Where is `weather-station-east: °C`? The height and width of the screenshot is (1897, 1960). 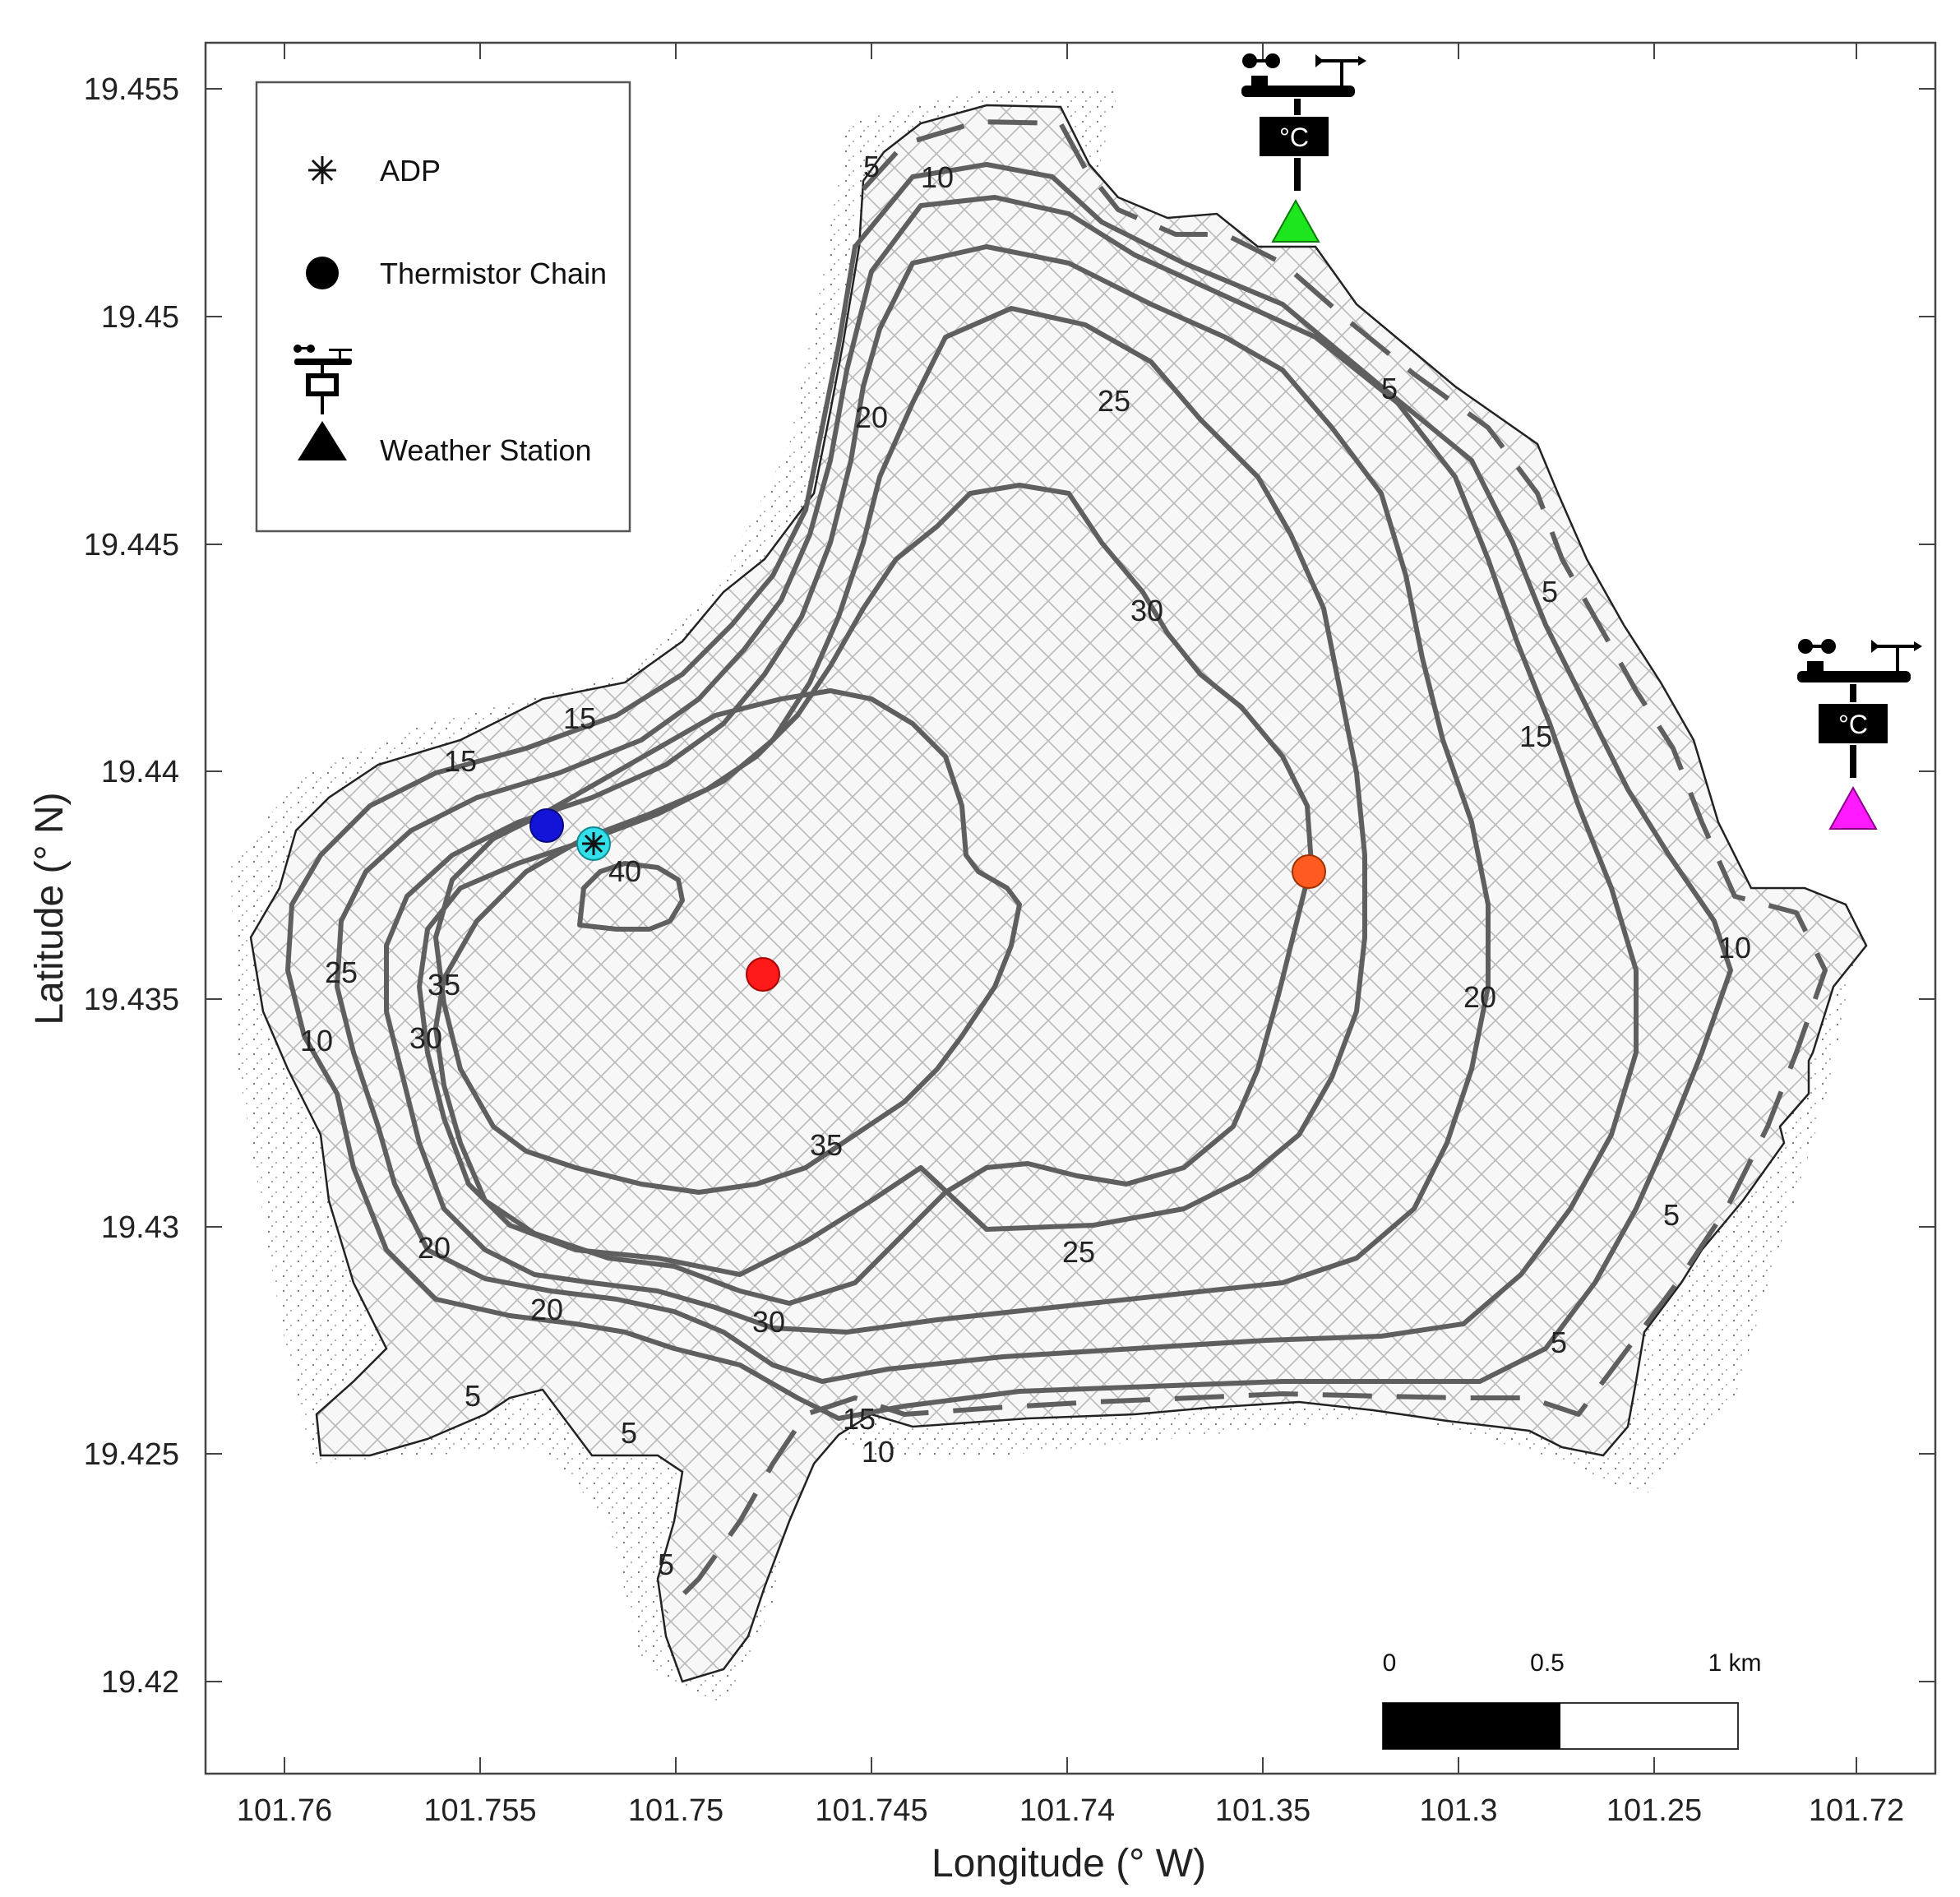
weather-station-east: °C is located at coordinates (1859, 734).